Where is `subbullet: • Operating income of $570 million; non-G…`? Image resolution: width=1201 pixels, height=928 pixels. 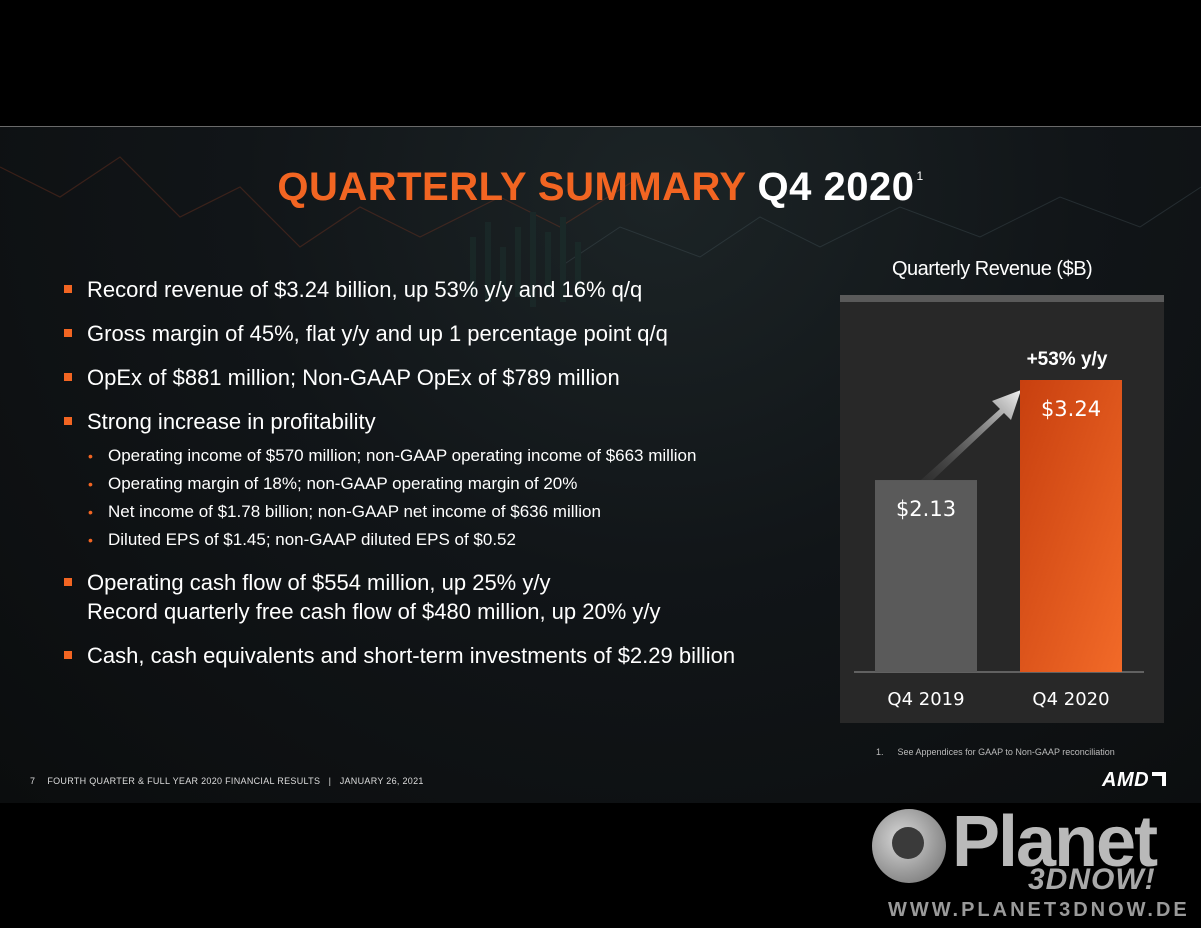 subbullet: • Operating income of $570 million; non-G… is located at coordinates (452, 456).